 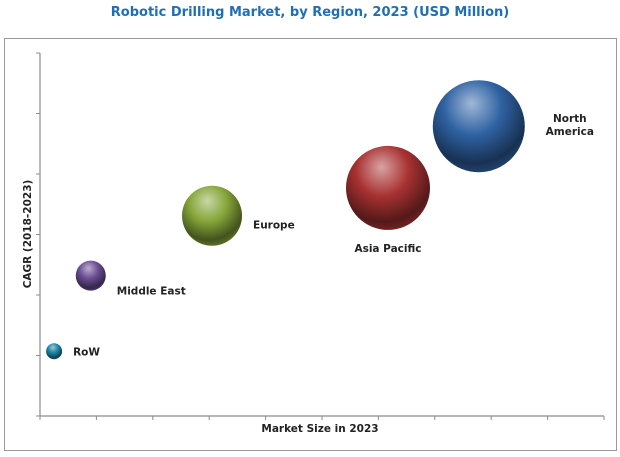 What do you see at coordinates (319, 429) in the screenshot?
I see `x-axis-label: Market Size in 2023` at bounding box center [319, 429].